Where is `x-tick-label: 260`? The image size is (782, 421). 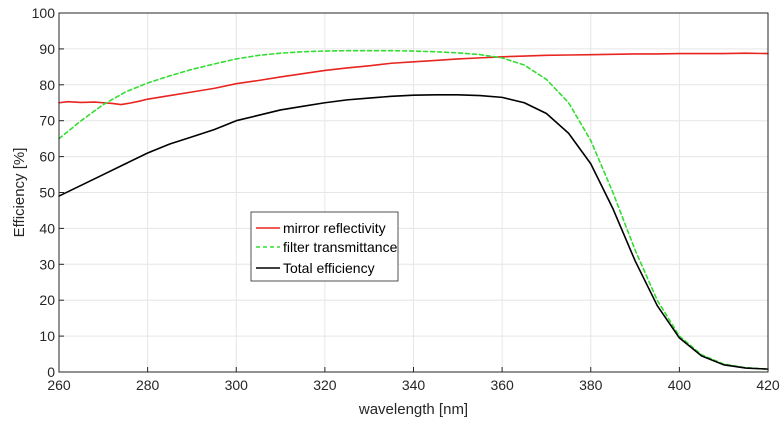
x-tick-label: 260 is located at coordinates (59, 385).